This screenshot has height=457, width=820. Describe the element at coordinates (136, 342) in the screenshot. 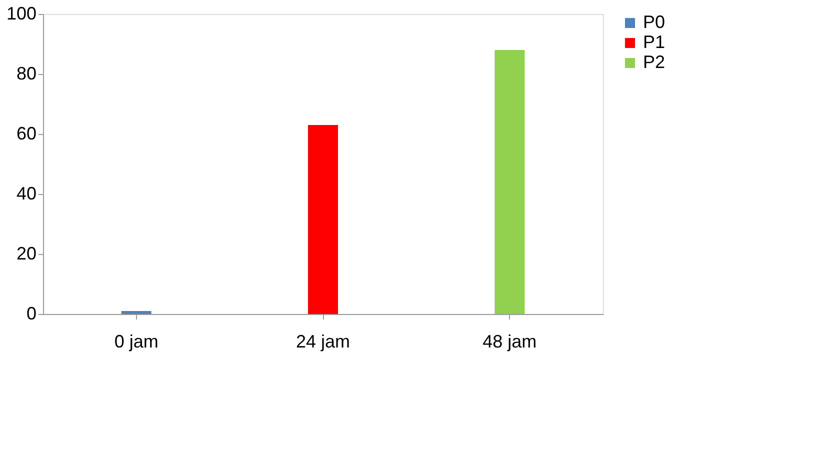

I see `x-tick-label: 0 jam` at that location.